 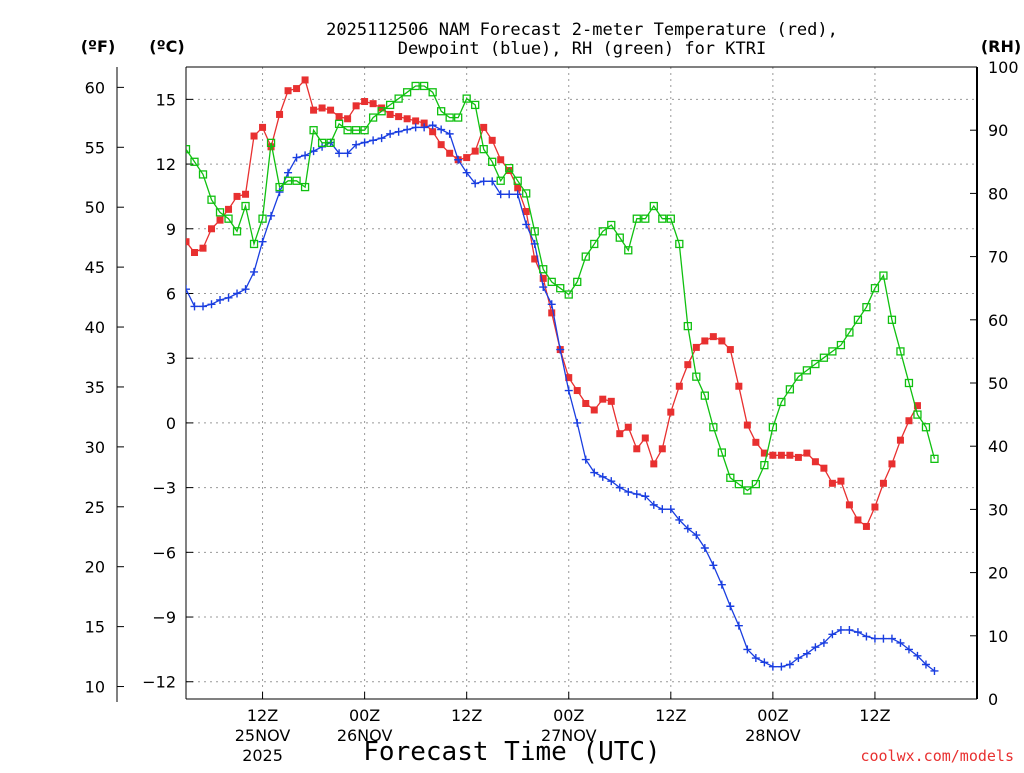 I want to click on rh-tick-label: 90, so click(x=998, y=130).